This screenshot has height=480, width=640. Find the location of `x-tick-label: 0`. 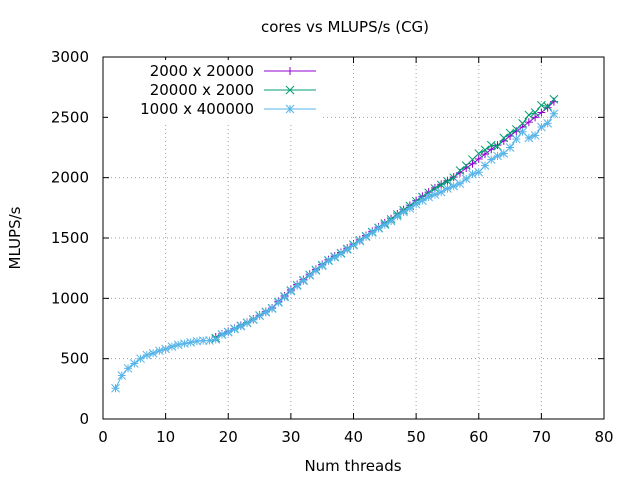

x-tick-label: 0 is located at coordinates (103, 437).